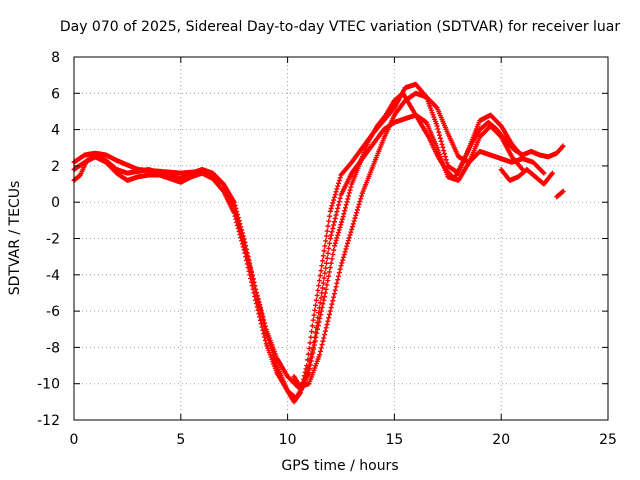 The height and width of the screenshot is (480, 640). I want to click on x-tick-label: 25, so click(608, 440).